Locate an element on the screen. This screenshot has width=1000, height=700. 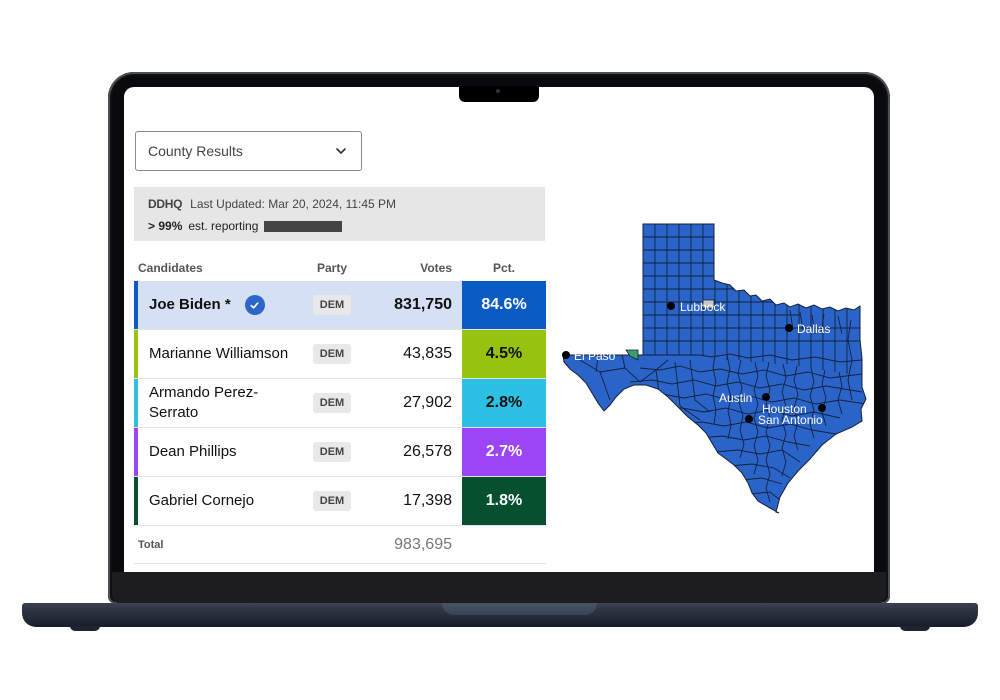
table-row-candidate: Marianne Williamson DEM 43,835 4.5% is located at coordinates (340, 354).